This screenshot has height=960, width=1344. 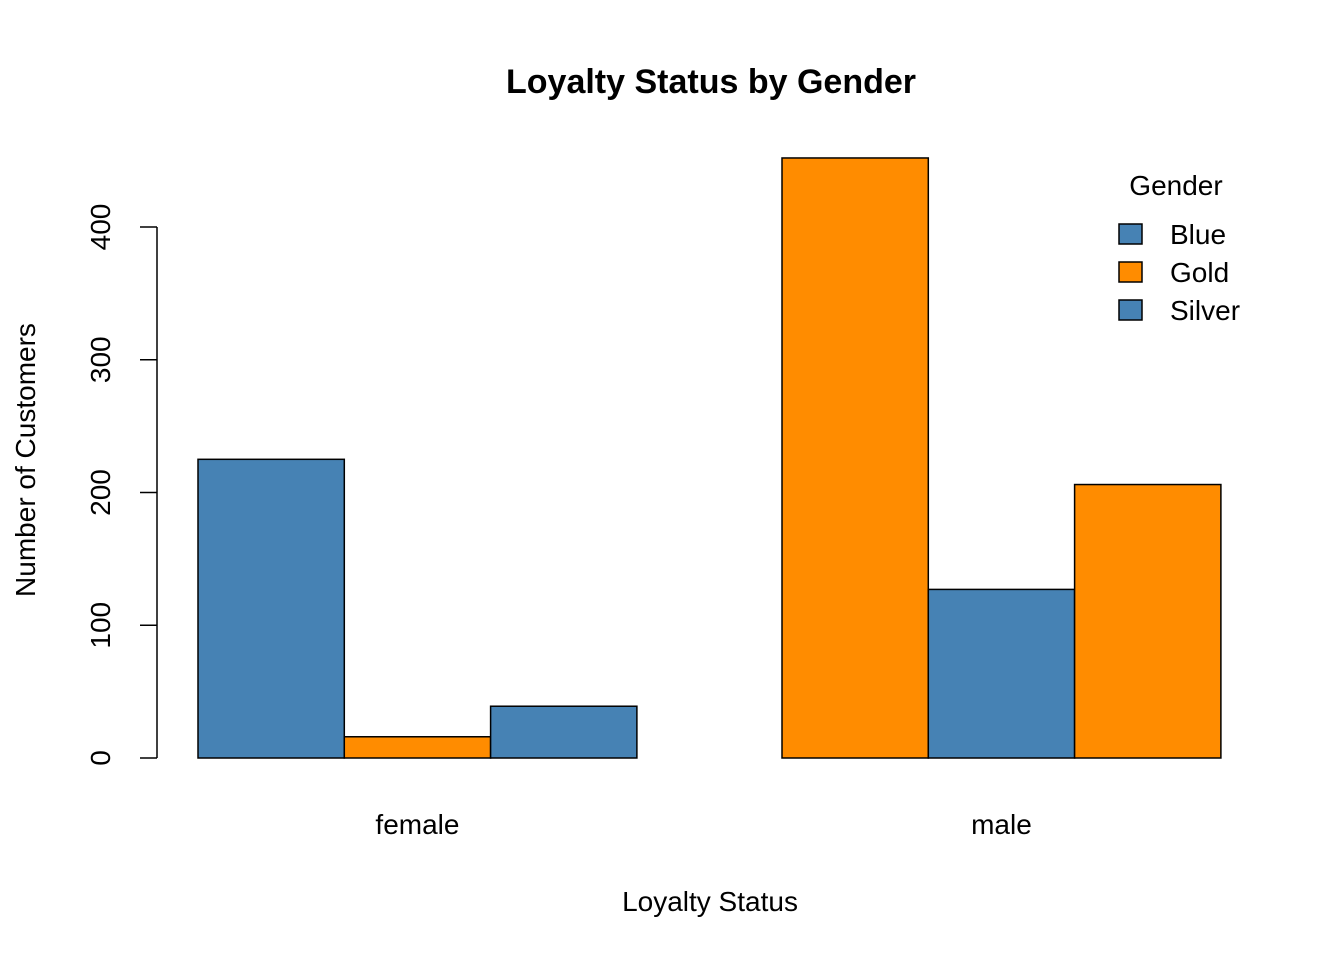 What do you see at coordinates (1001, 673) in the screenshot?
I see `bar-male-gold` at bounding box center [1001, 673].